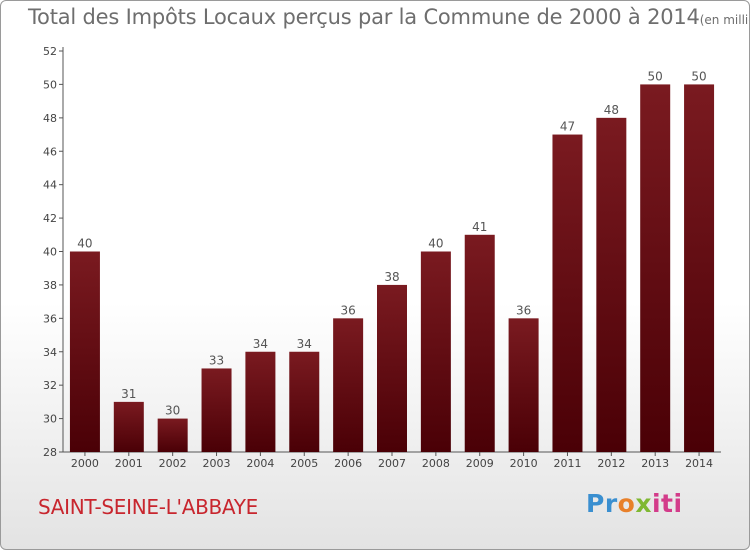  I want to click on data-label-2012: 48, so click(611, 110).